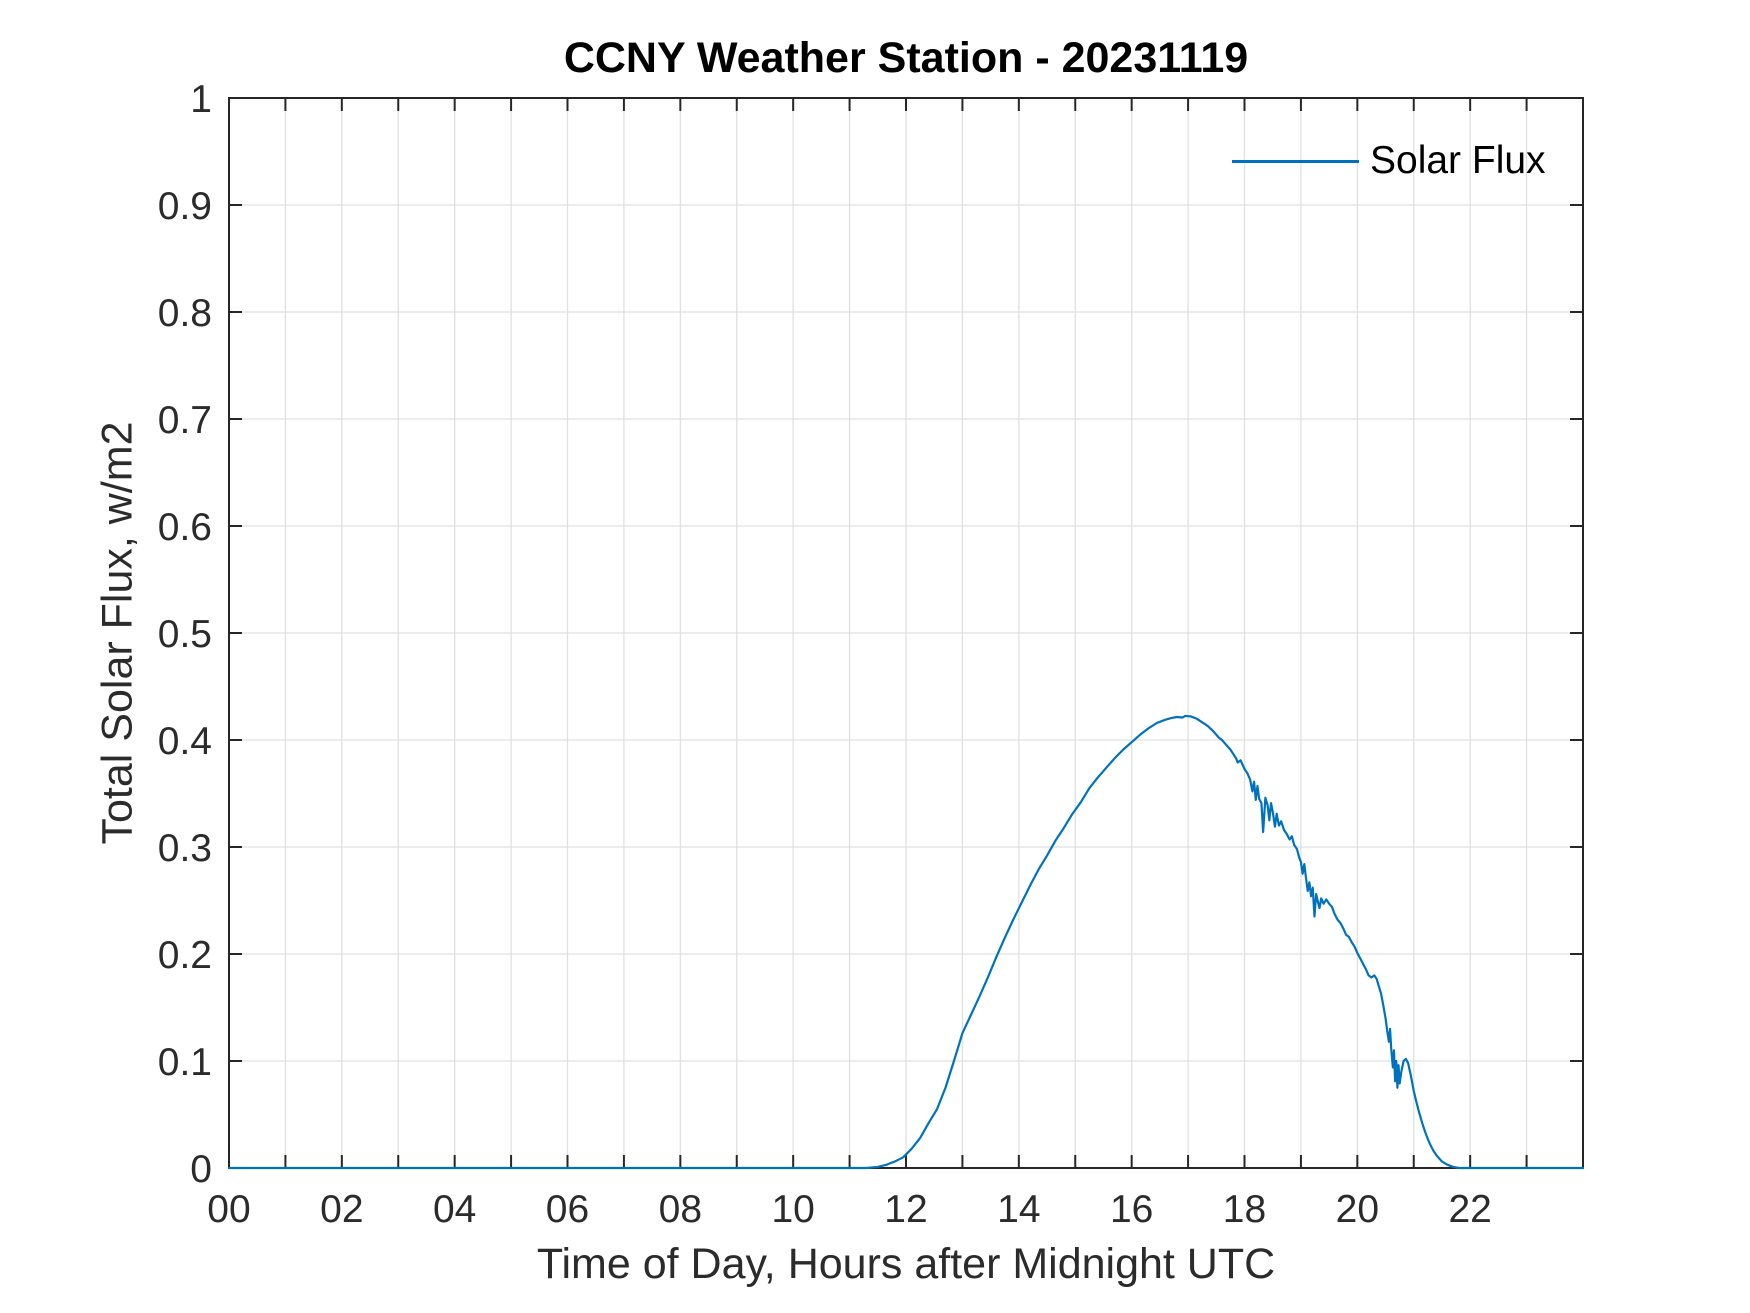  Describe the element at coordinates (185, 848) in the screenshot. I see `y-tick-label: 0.3` at that location.